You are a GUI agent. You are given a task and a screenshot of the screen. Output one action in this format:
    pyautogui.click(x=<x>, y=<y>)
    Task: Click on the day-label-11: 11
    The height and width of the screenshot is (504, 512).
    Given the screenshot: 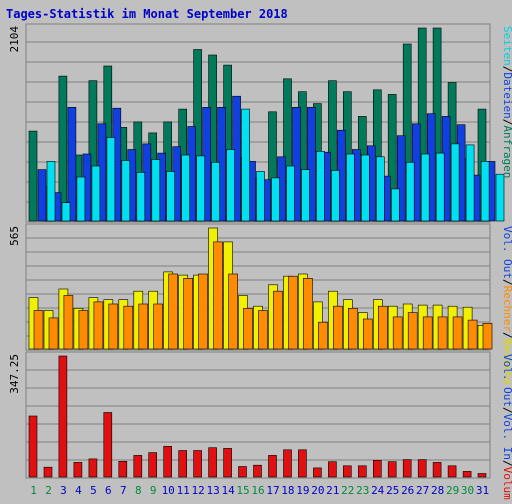 What is the action you would take?
    pyautogui.click(x=183, y=490)
    